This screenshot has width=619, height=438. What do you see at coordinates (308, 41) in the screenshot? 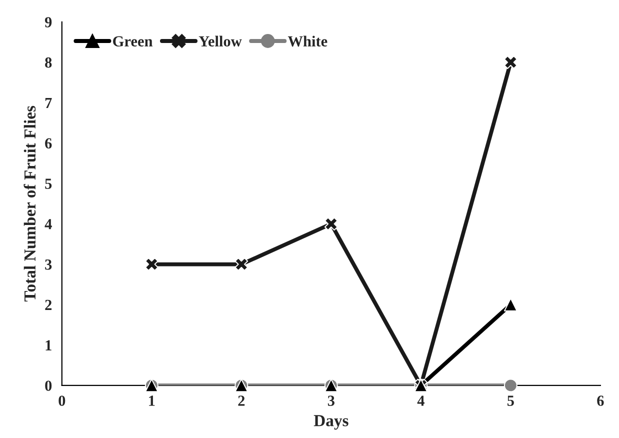
I see `legend-label: White` at bounding box center [308, 41].